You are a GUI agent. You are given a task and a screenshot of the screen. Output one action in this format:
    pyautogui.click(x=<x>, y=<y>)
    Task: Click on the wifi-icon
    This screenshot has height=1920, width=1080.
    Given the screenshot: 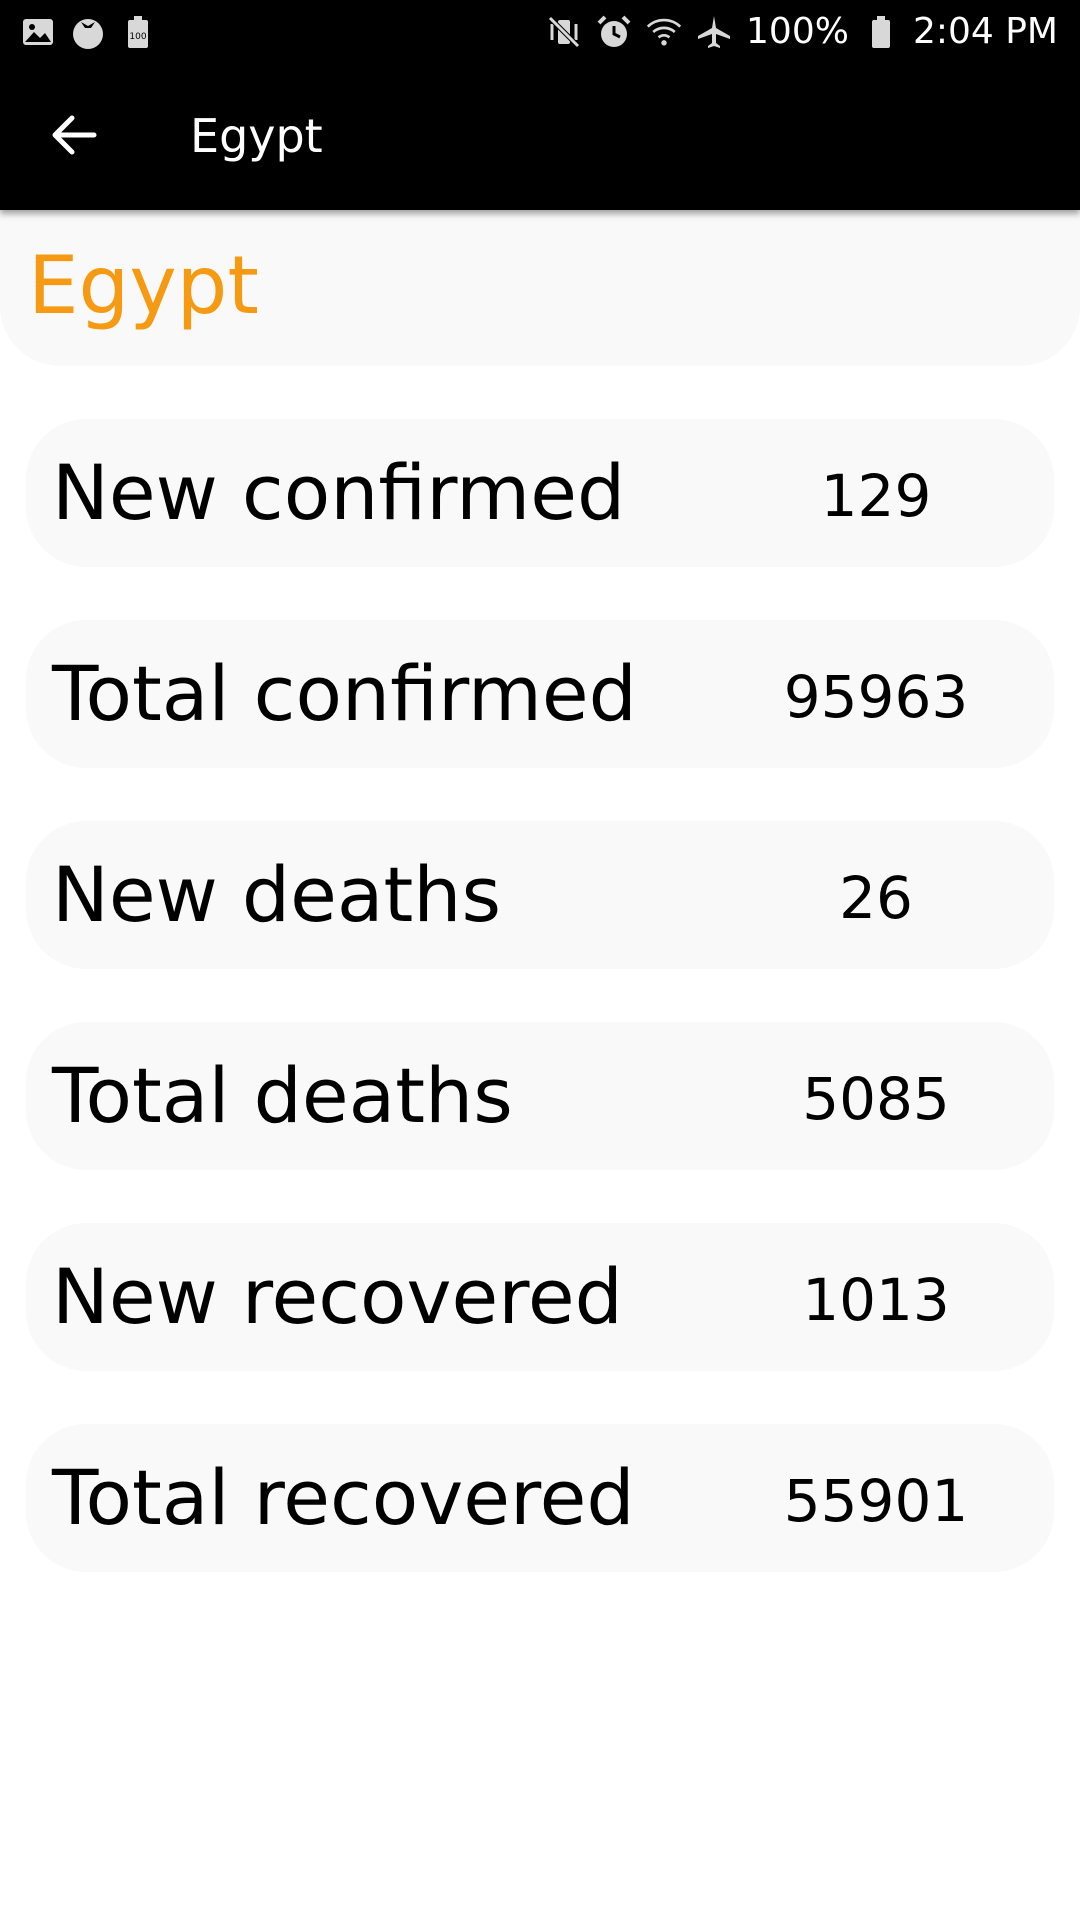 What is the action you would take?
    pyautogui.click(x=664, y=32)
    